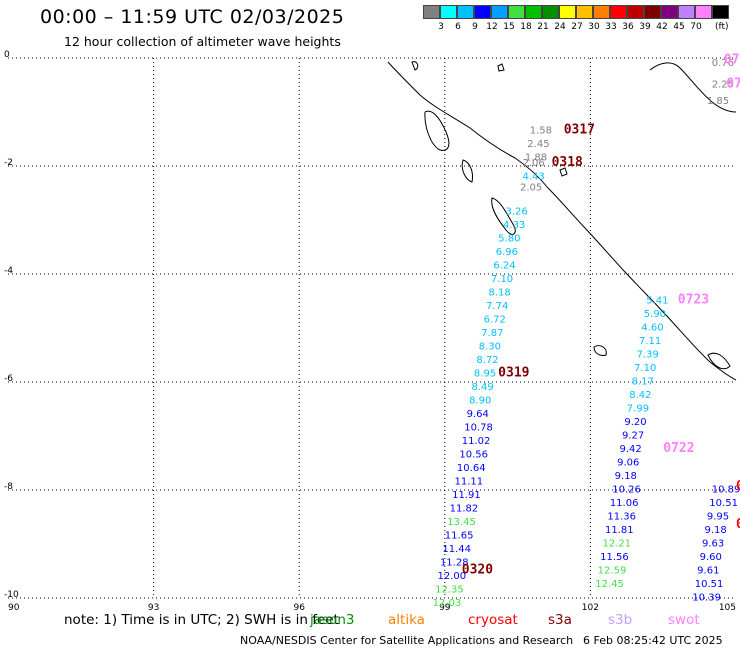 The image size is (740, 650). What do you see at coordinates (497, 306) in the screenshot?
I see `wave-height-value: 7.74` at bounding box center [497, 306].